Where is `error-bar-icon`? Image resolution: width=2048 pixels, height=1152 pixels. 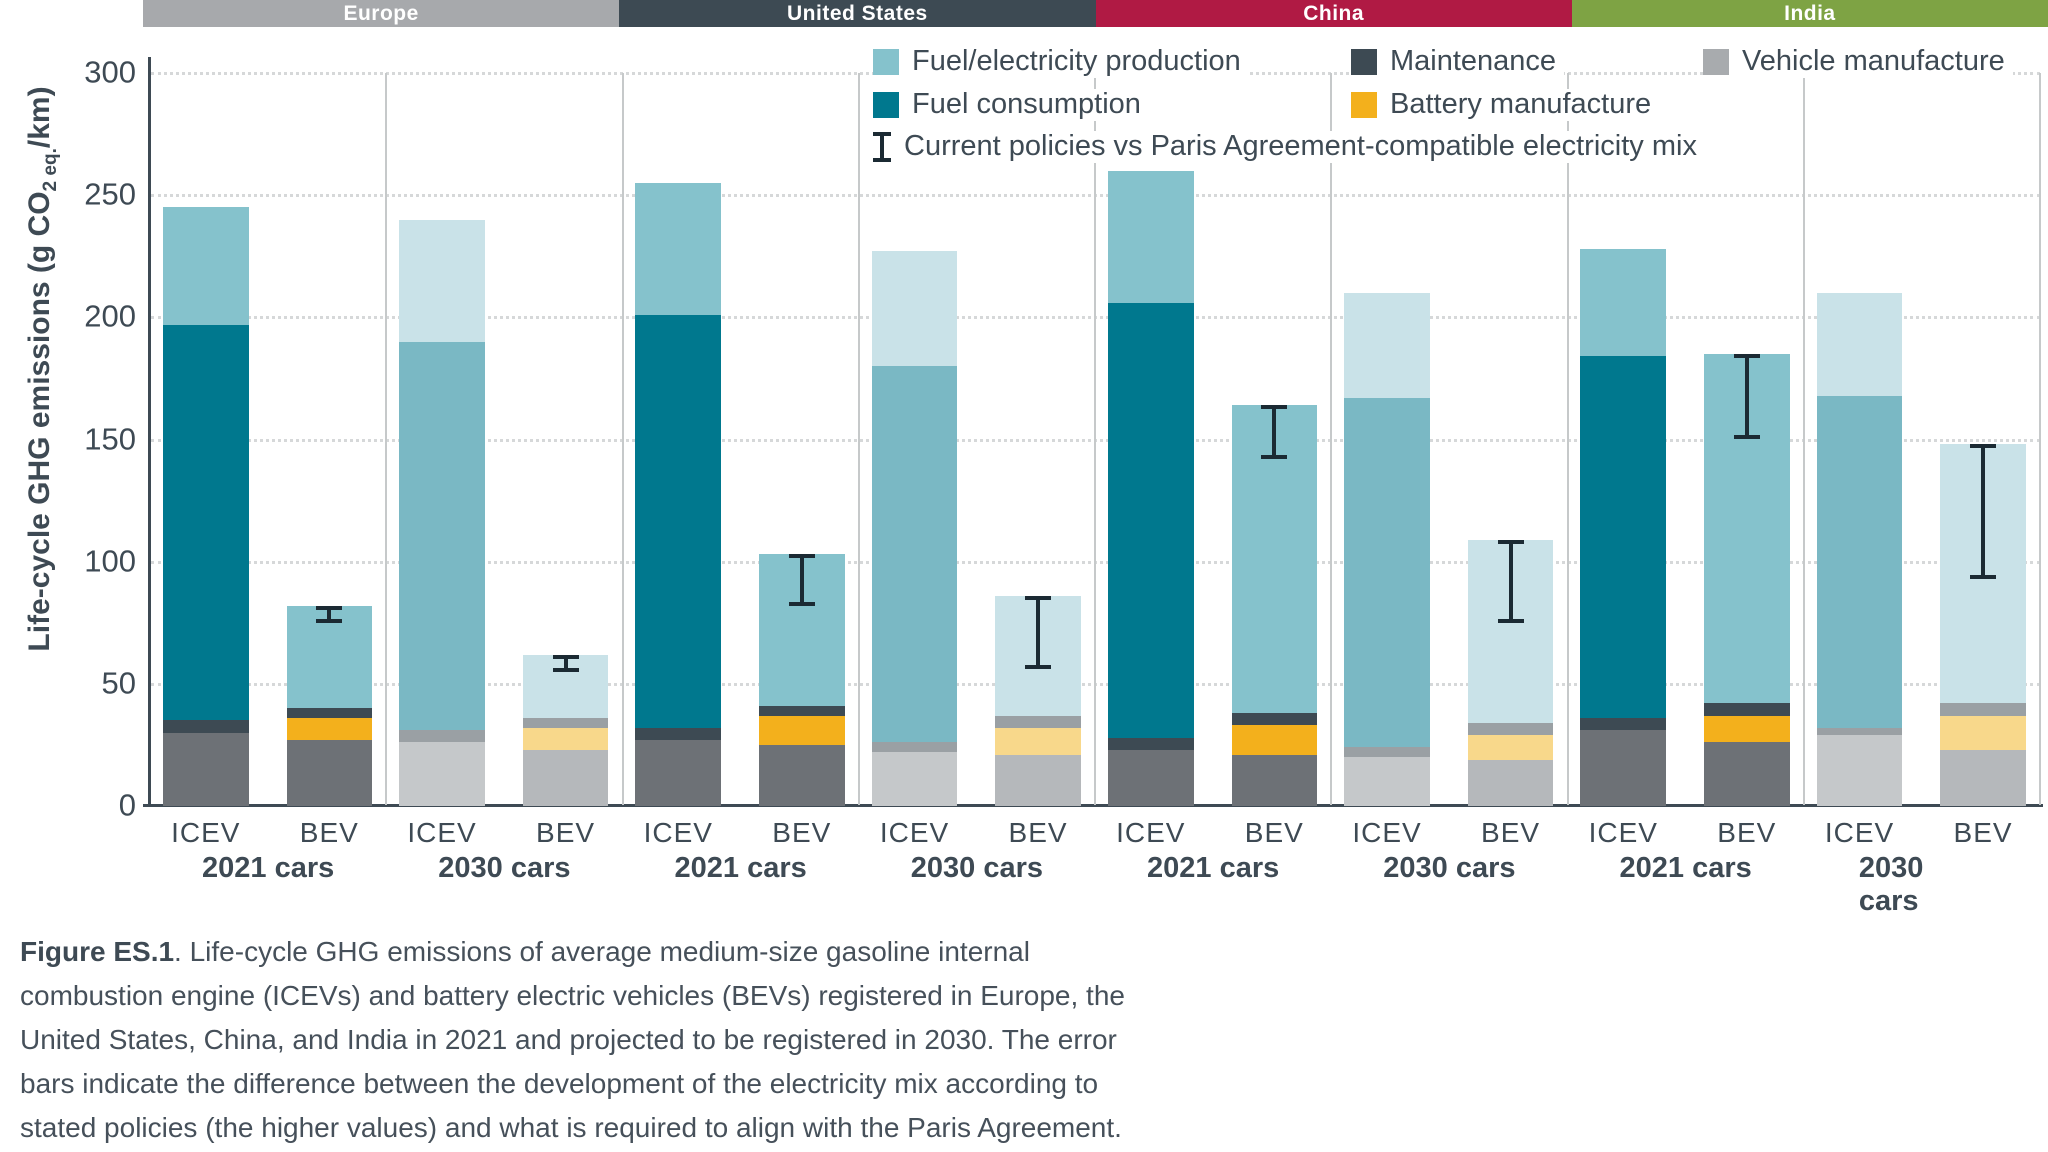
error-bar-icon is located at coordinates (882, 146).